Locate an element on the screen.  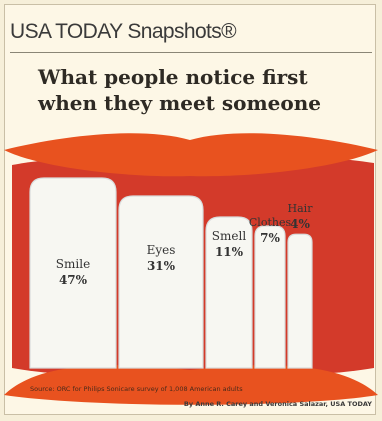
category-label-eyes: Eyes is located at coordinates (161, 250).